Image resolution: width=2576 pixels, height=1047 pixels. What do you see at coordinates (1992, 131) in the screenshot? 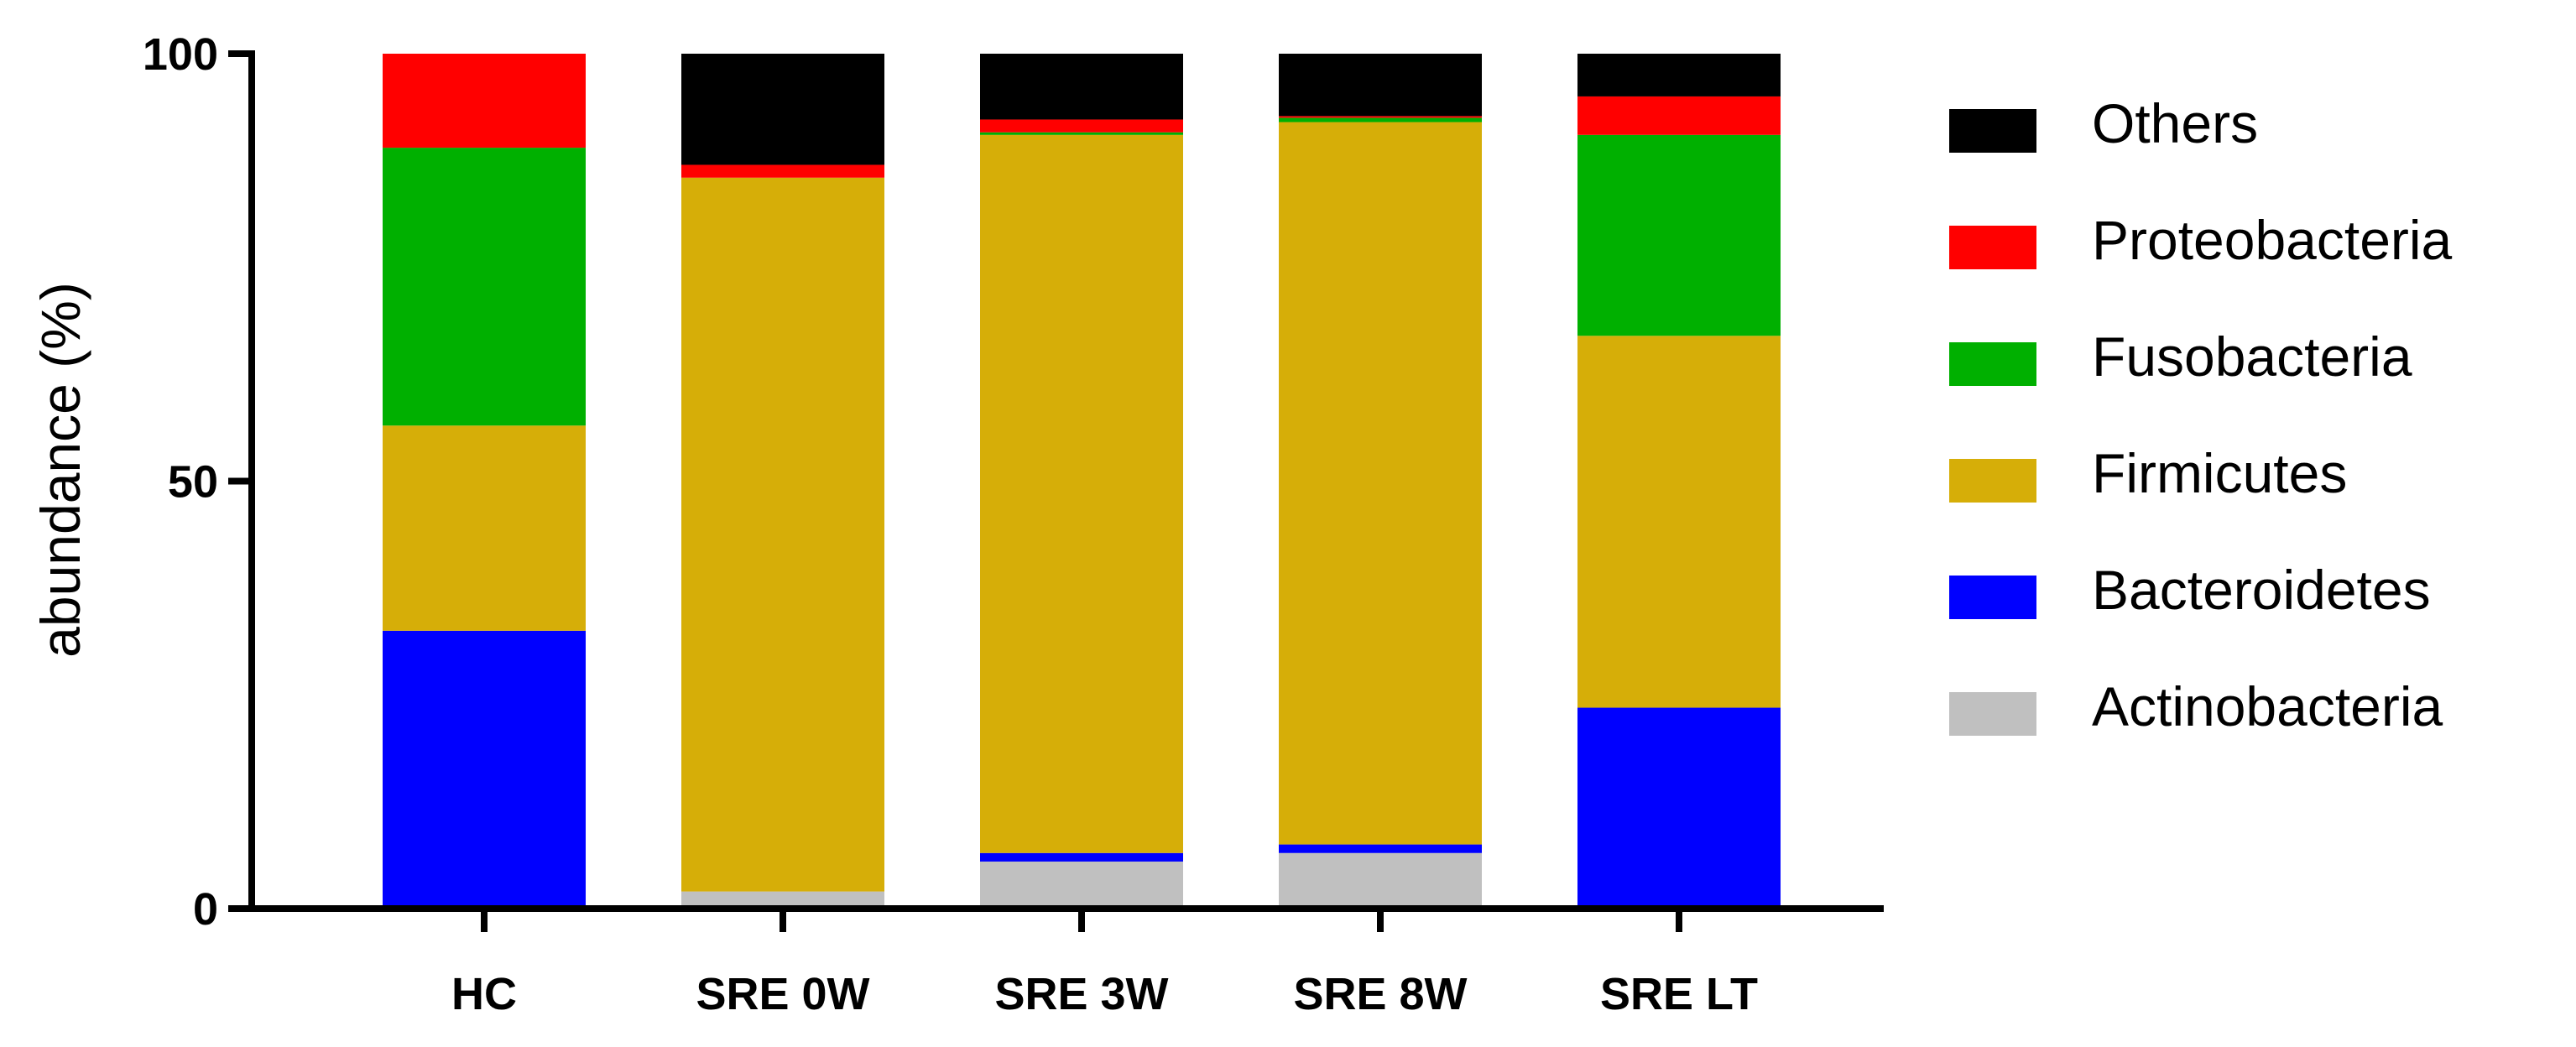
I see `legend-swatch-others` at bounding box center [1992, 131].